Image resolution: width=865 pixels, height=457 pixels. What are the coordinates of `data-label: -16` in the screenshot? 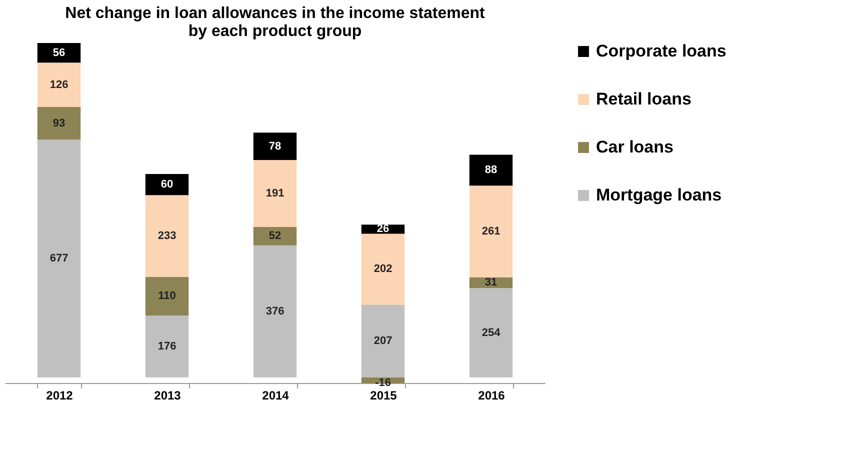 It's located at (383, 383).